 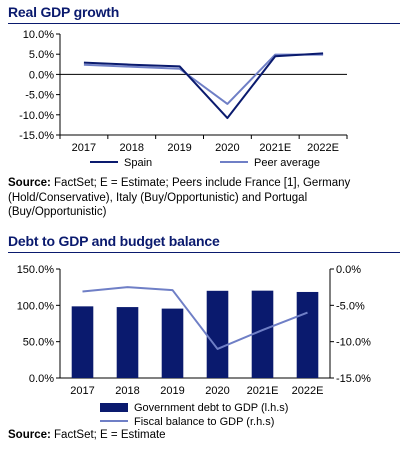 What do you see at coordinates (38, 343) in the screenshot?
I see `chart2-left-tick-label: 50.0%` at bounding box center [38, 343].